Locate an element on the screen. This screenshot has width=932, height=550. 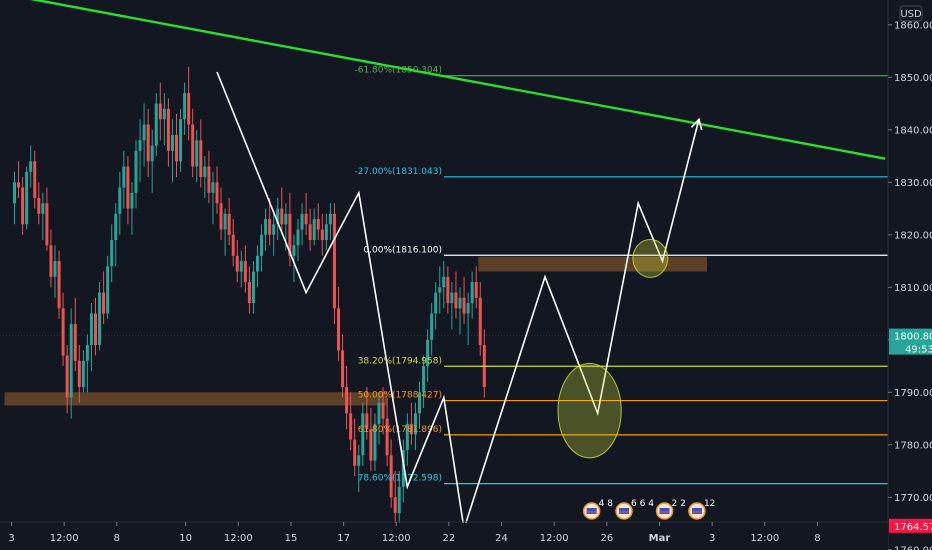
y-tick-label: 1840.000 is located at coordinates (913, 130).